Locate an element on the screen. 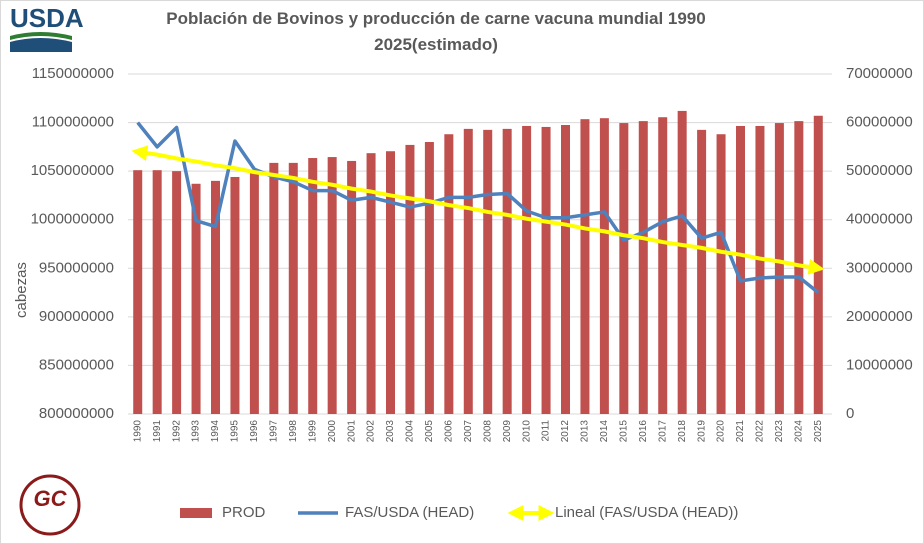 This screenshot has width=924, height=544. legend-label: Lineal (FAS/USDA (HEAD)) is located at coordinates (646, 512).